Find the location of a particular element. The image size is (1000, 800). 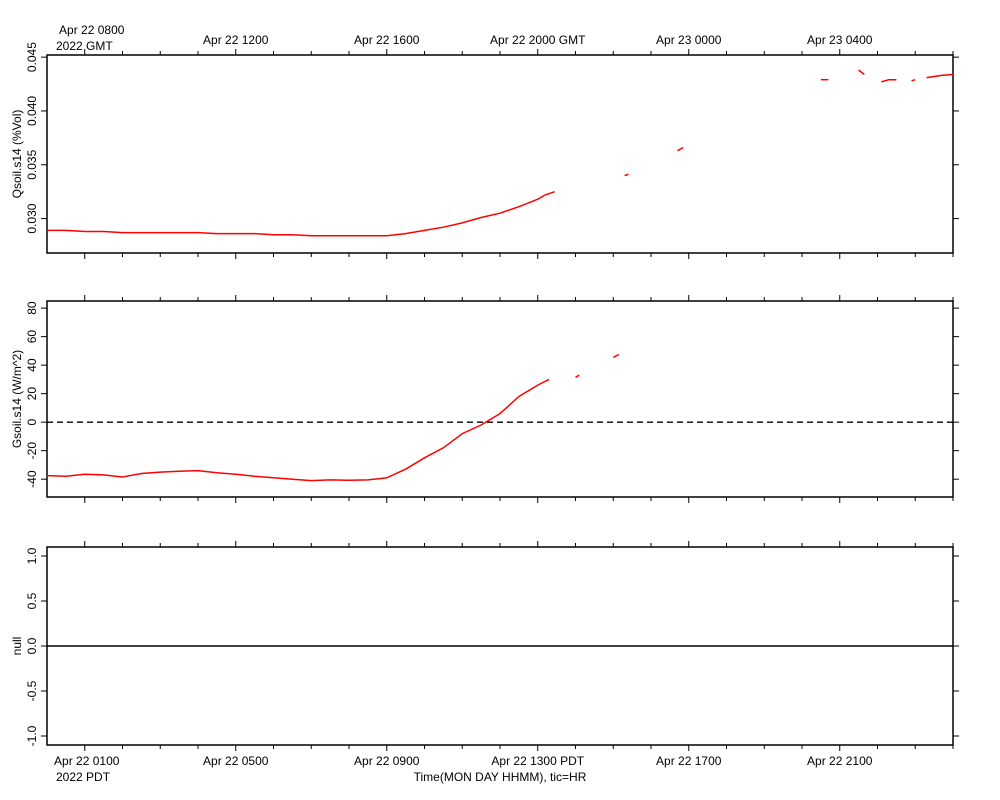

gmt-tick-label: Apr 23 0000 is located at coordinates (689, 40).